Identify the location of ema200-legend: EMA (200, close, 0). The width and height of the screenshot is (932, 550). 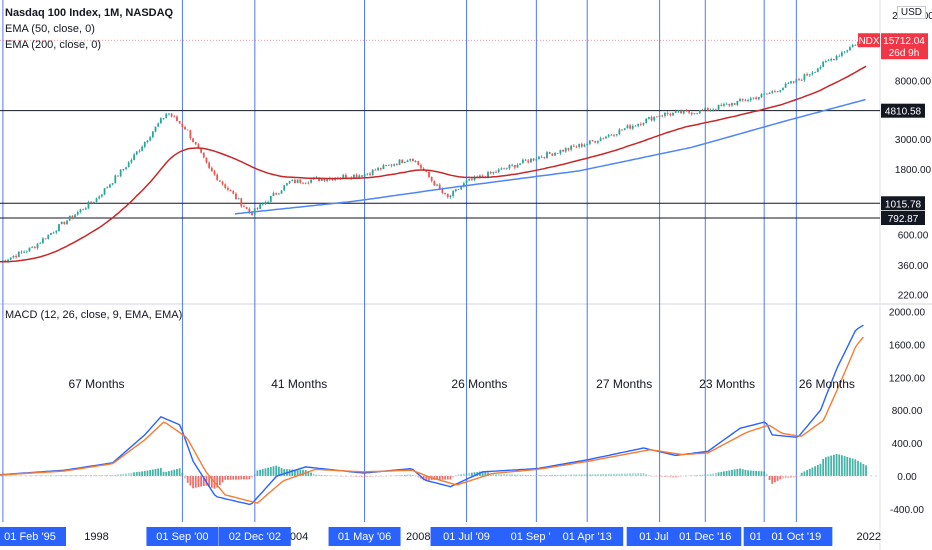
(53, 45).